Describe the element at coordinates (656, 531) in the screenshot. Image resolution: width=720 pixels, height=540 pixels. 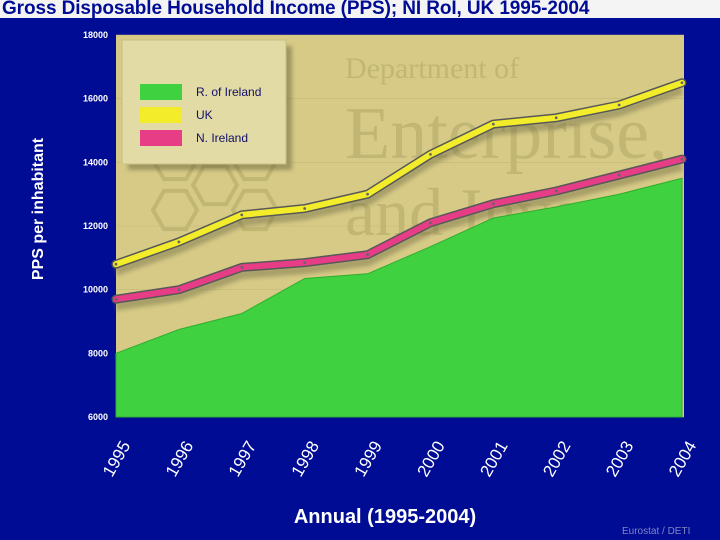
I see `source-credit: Eurostat / DETI` at that location.